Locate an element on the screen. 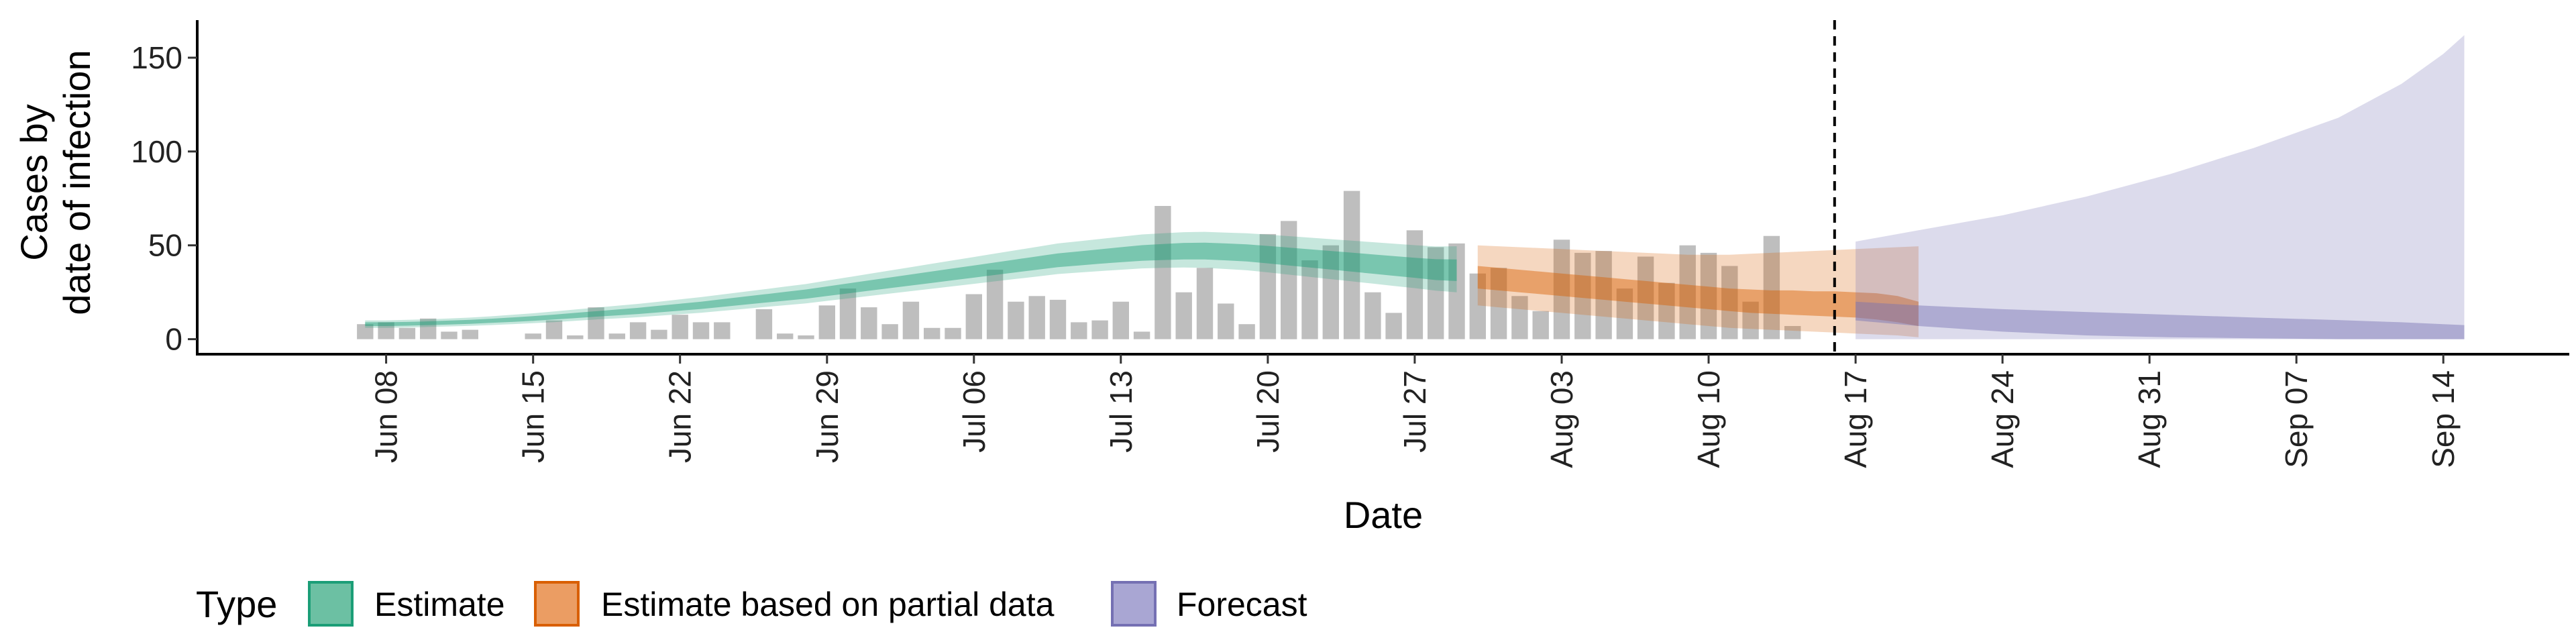 The height and width of the screenshot is (644, 2576). legend-label-partial: Estimate based on partial data is located at coordinates (828, 604).